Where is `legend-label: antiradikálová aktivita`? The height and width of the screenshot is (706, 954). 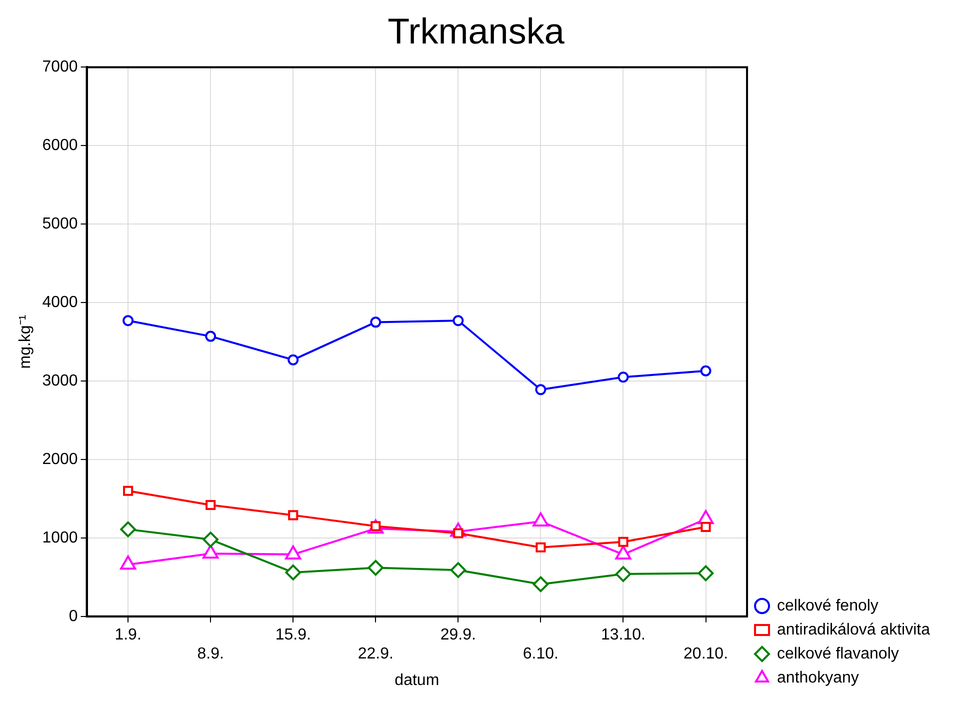
legend-label: antiradikálová aktivita is located at coordinates (853, 629).